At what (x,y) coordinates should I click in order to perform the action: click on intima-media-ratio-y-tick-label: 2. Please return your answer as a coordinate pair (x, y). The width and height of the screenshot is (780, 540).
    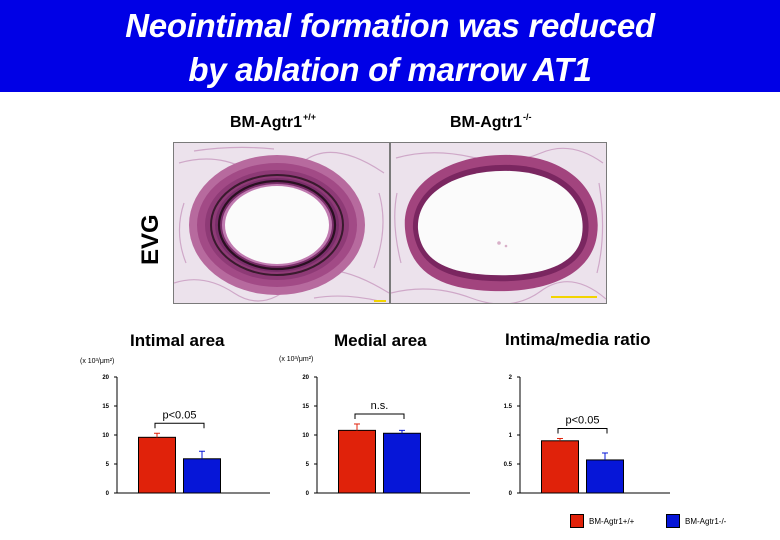
    Looking at the image, I should click on (511, 378).